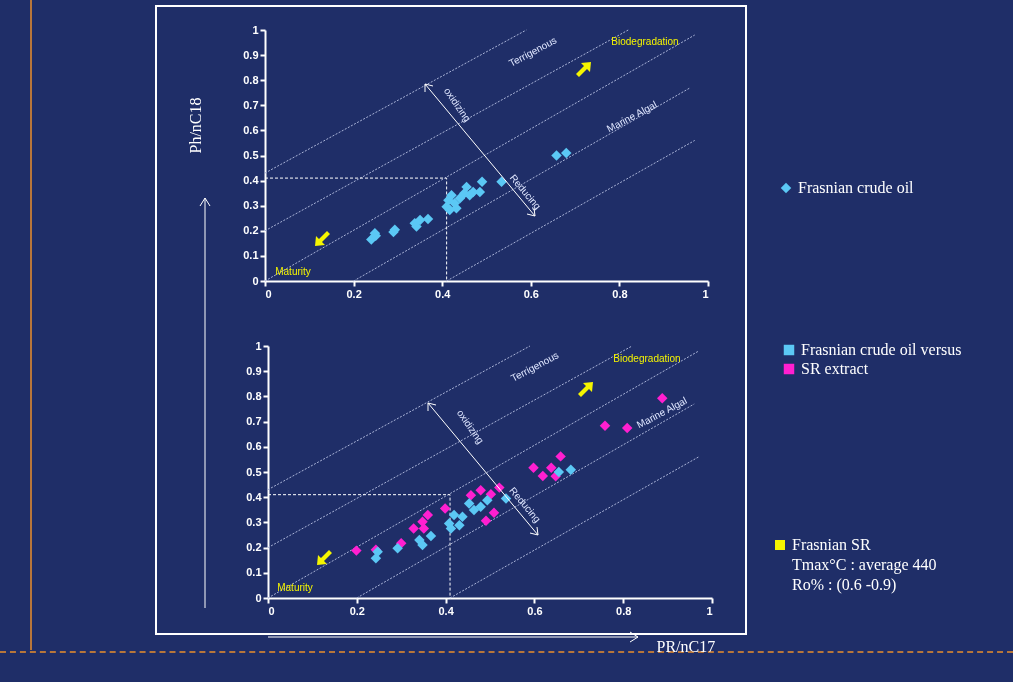 Image resolution: width=1013 pixels, height=682 pixels. Describe the element at coordinates (864, 565) in the screenshot. I see `text: Tmax°C : average 440` at that location.